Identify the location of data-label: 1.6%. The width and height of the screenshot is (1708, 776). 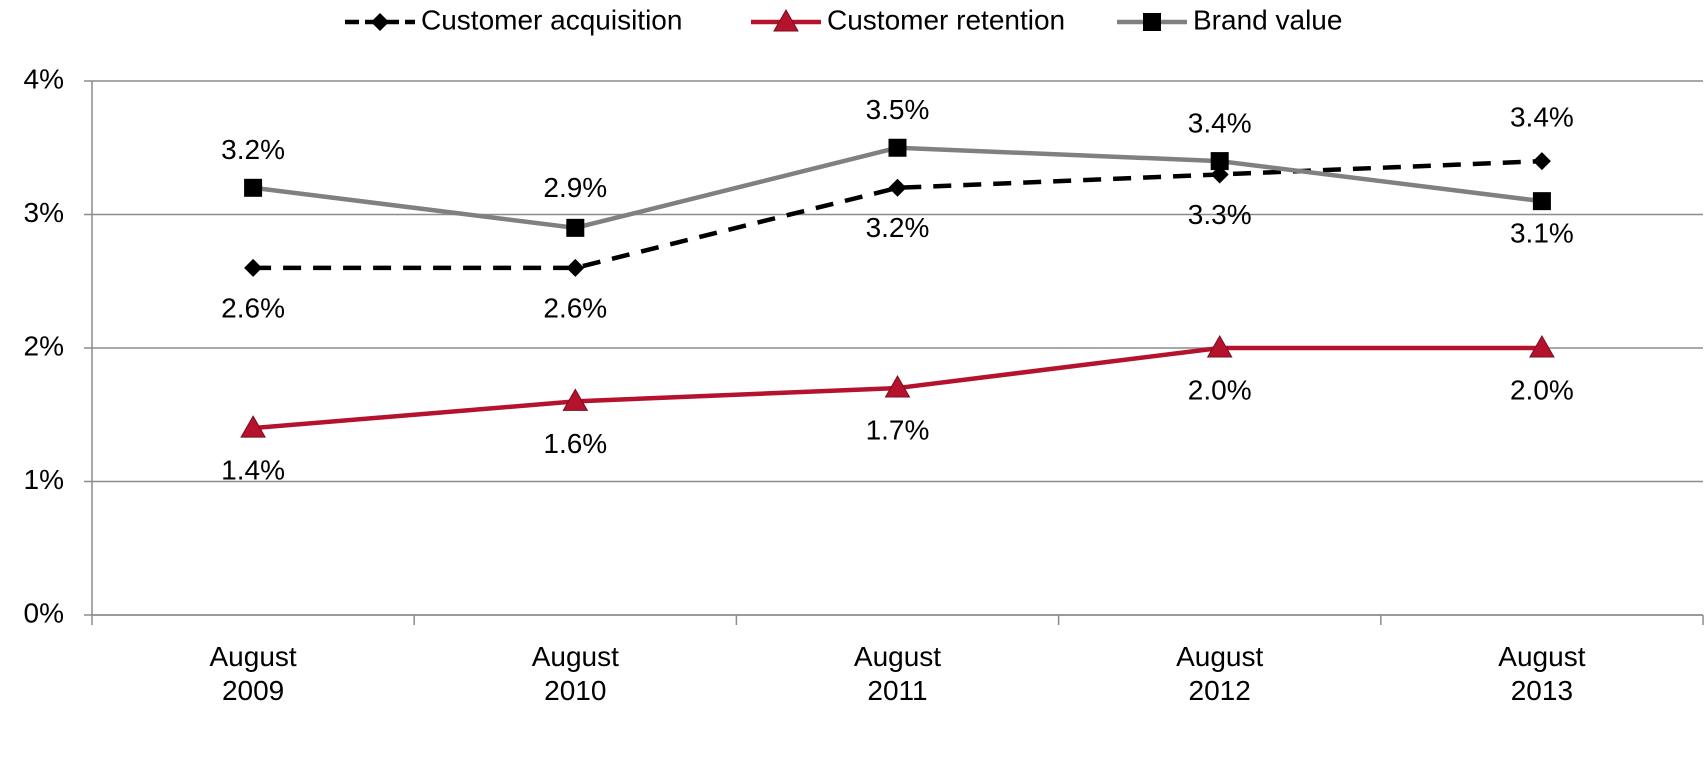
(575, 443).